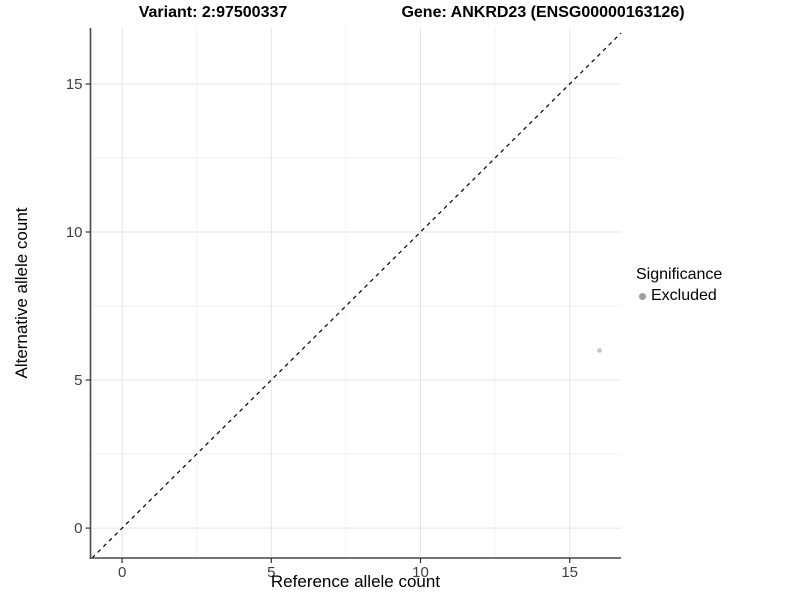 The width and height of the screenshot is (800, 600). What do you see at coordinates (74, 84) in the screenshot?
I see `y-tick-label: 15` at bounding box center [74, 84].